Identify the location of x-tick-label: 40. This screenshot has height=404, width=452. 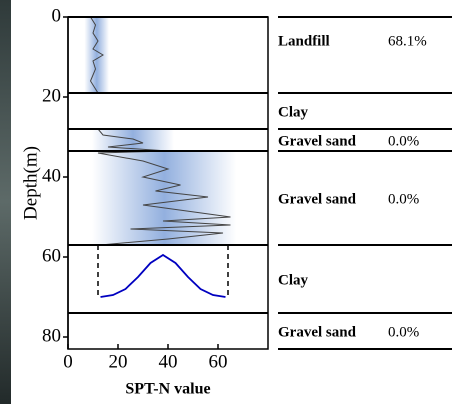
(168, 361).